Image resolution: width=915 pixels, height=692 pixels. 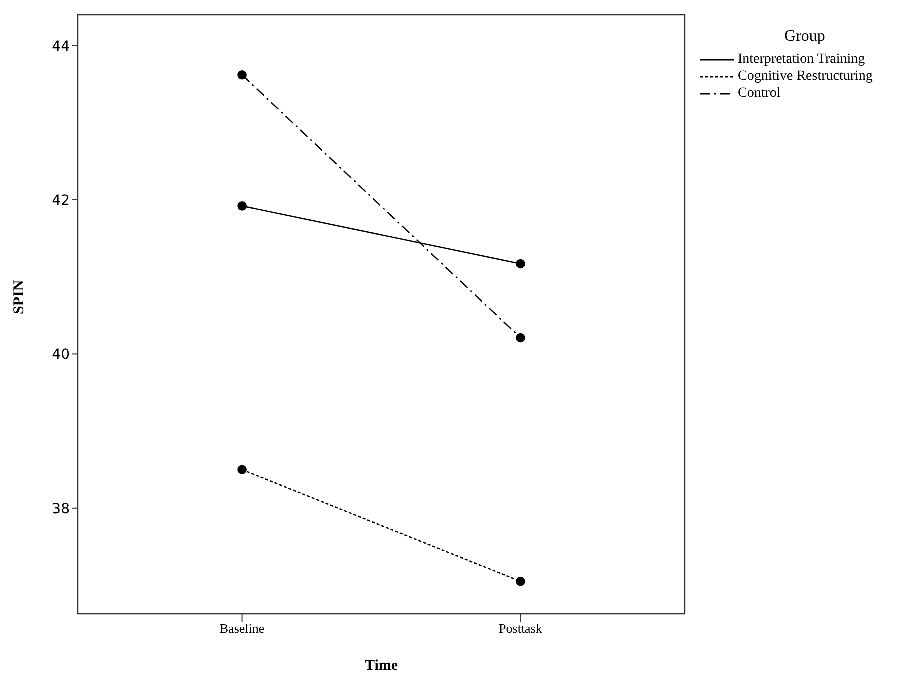 I want to click on y-tick-label: 42, so click(x=61, y=200).